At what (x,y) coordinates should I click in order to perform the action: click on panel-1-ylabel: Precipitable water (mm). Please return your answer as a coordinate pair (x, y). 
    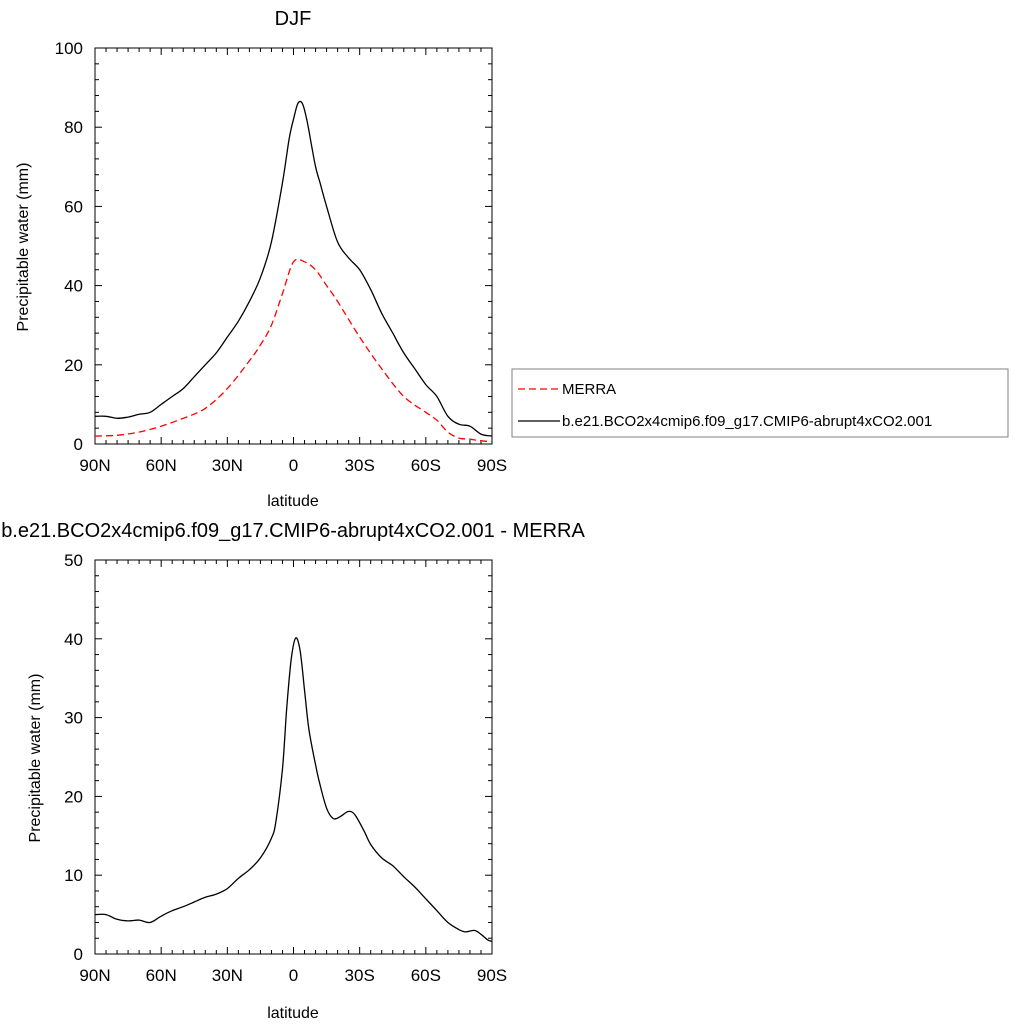
    Looking at the image, I should click on (23, 247).